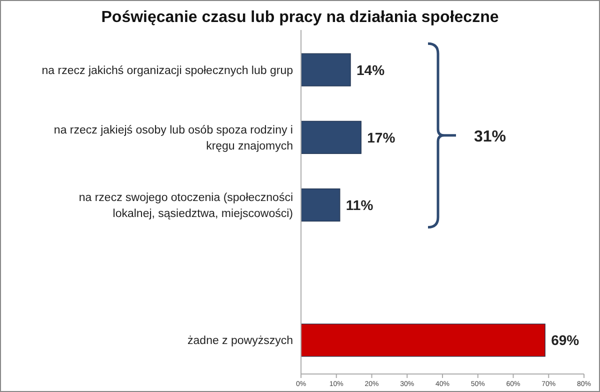  I want to click on annotation: 31%, so click(490, 137).